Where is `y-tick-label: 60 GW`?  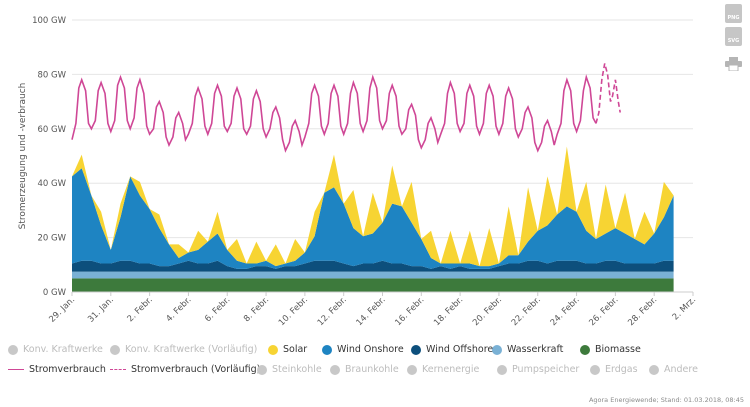
y-tick-label: 60 GW is located at coordinates (51, 130).